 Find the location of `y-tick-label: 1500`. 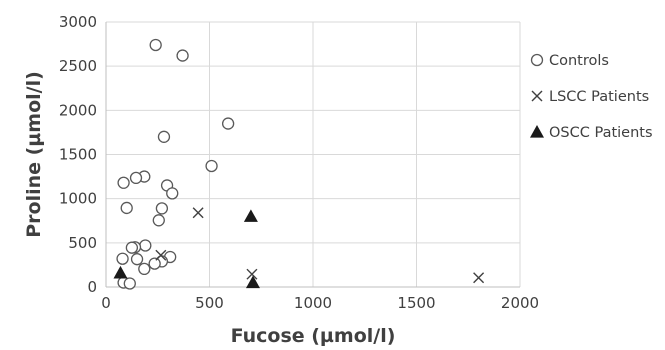

y-tick-label: 1500 is located at coordinates (78, 155).